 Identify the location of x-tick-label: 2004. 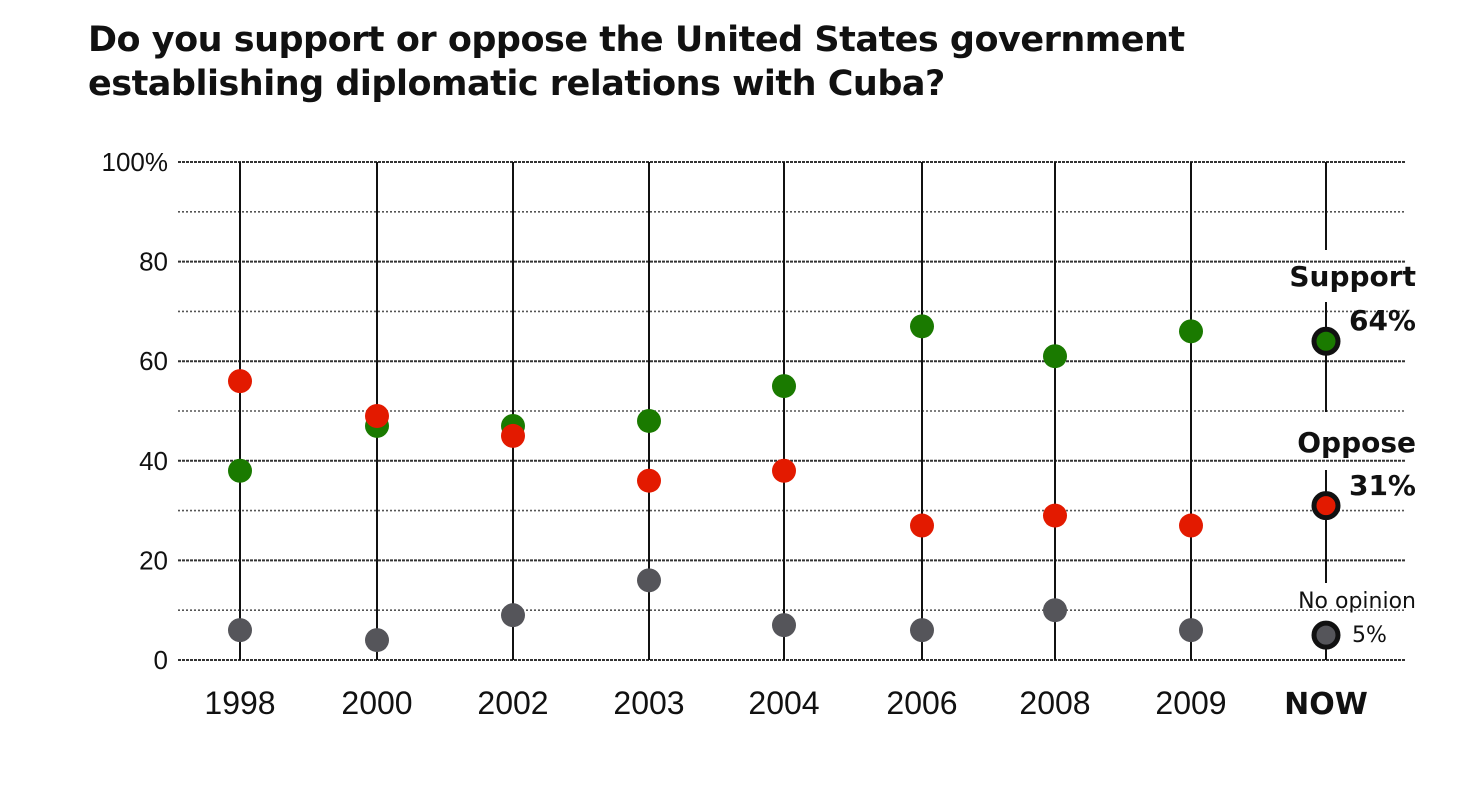
(783, 703).